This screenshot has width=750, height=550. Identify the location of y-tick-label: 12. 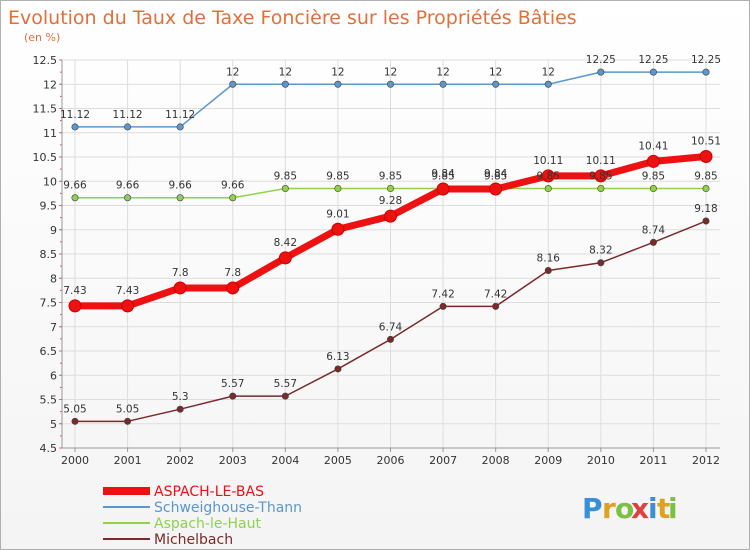
(50, 84).